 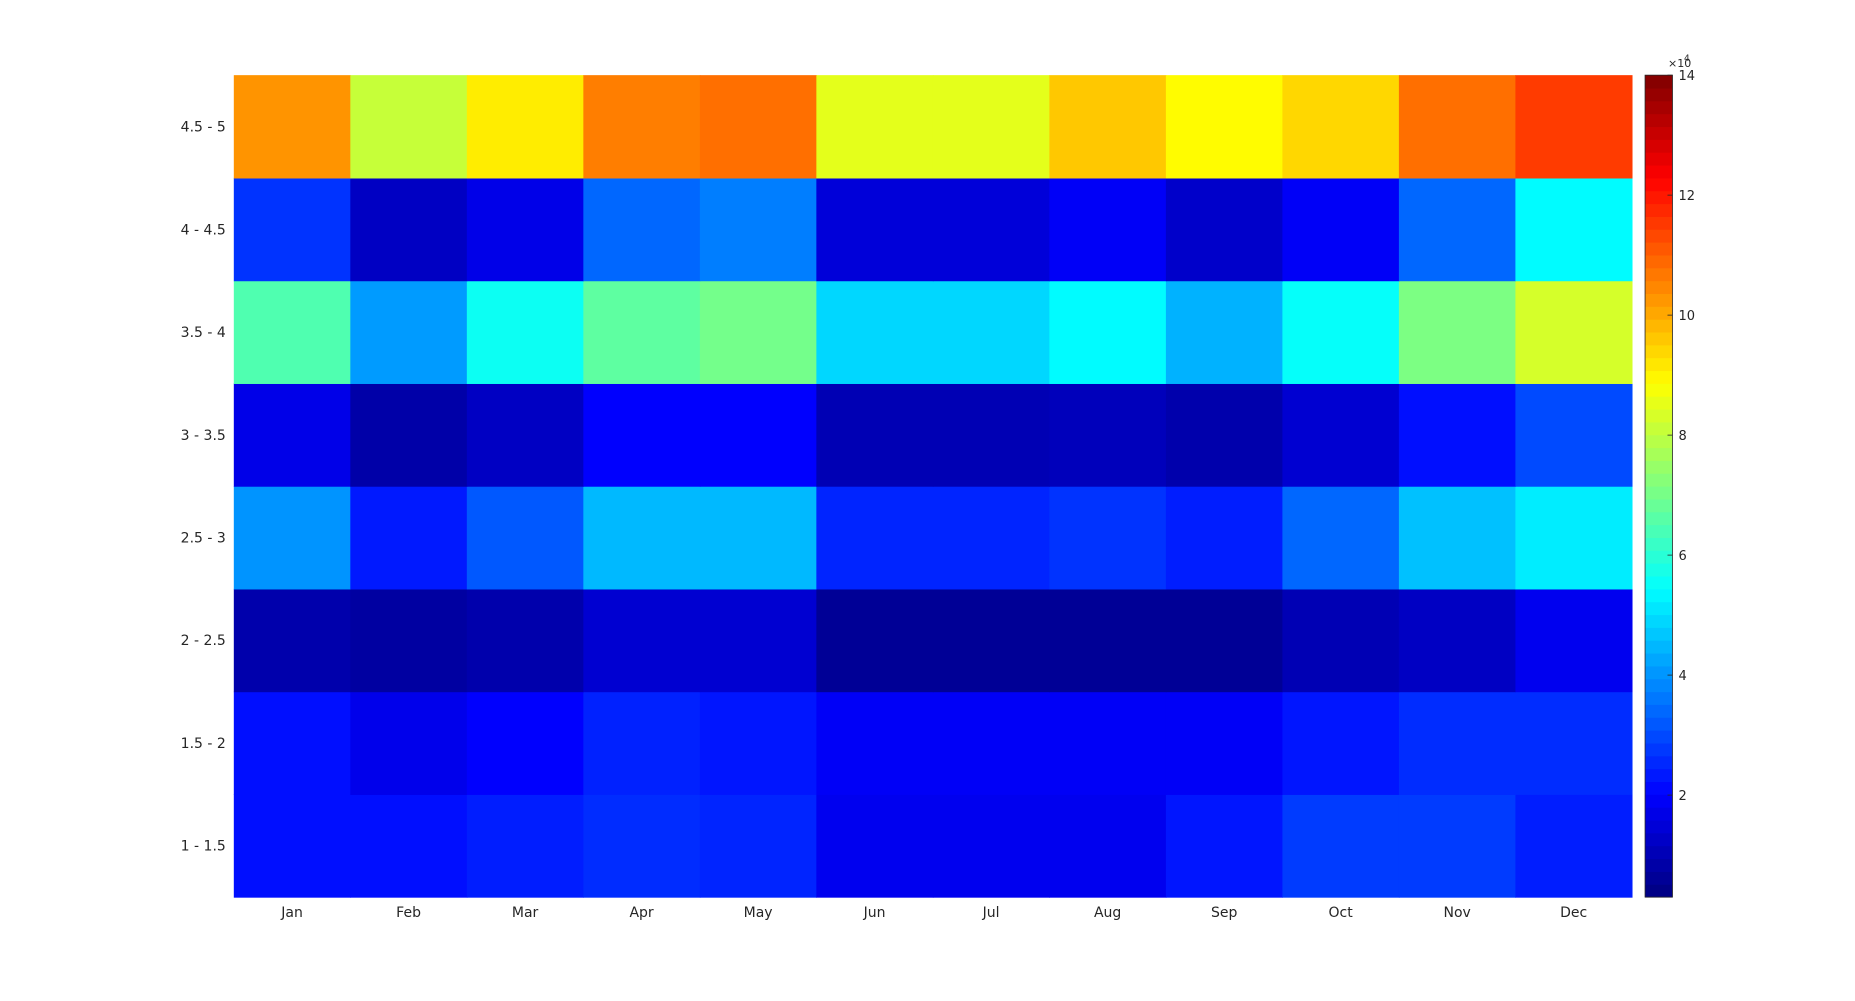 What do you see at coordinates (203, 436) in the screenshot?
I see `y-tick-label: 3 - 3.5` at bounding box center [203, 436].